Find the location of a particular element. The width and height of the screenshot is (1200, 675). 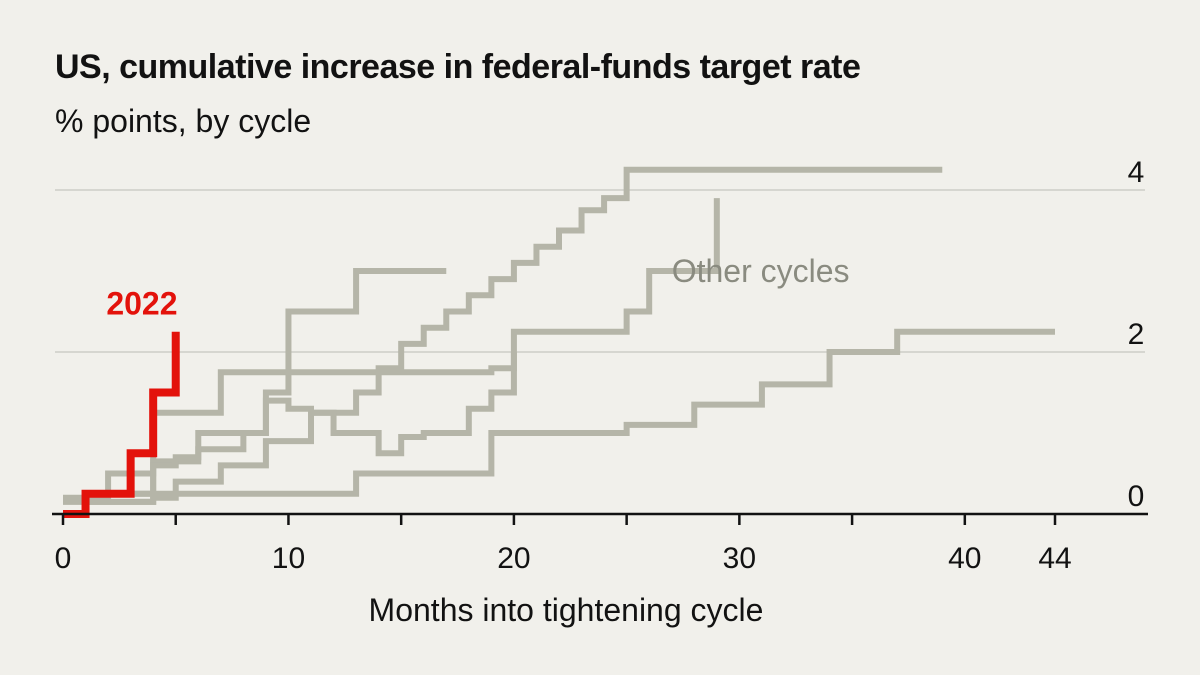

x-tick-label-44: 44 is located at coordinates (1054, 558).